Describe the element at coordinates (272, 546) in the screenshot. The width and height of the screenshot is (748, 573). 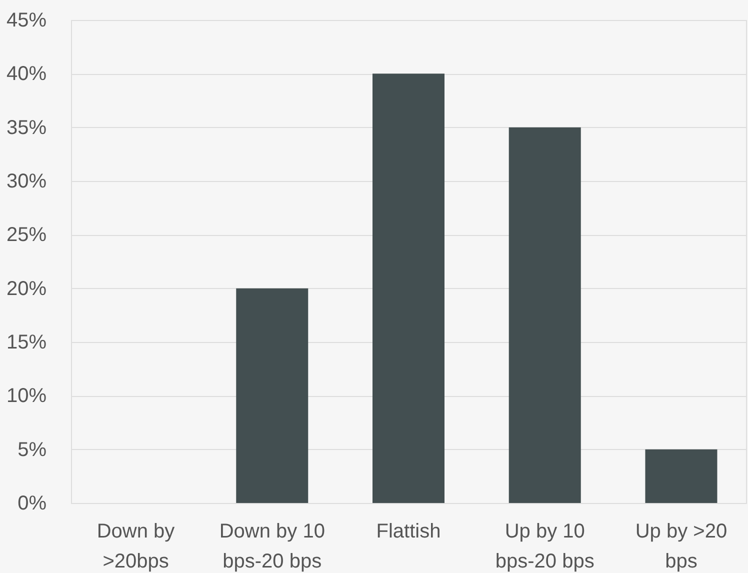
I see `x-tick-label: Down by 10 bps-20 bps` at that location.